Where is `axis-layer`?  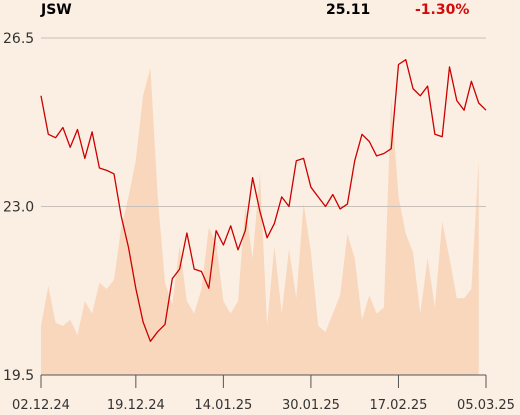 axis-layer is located at coordinates (263, 381).